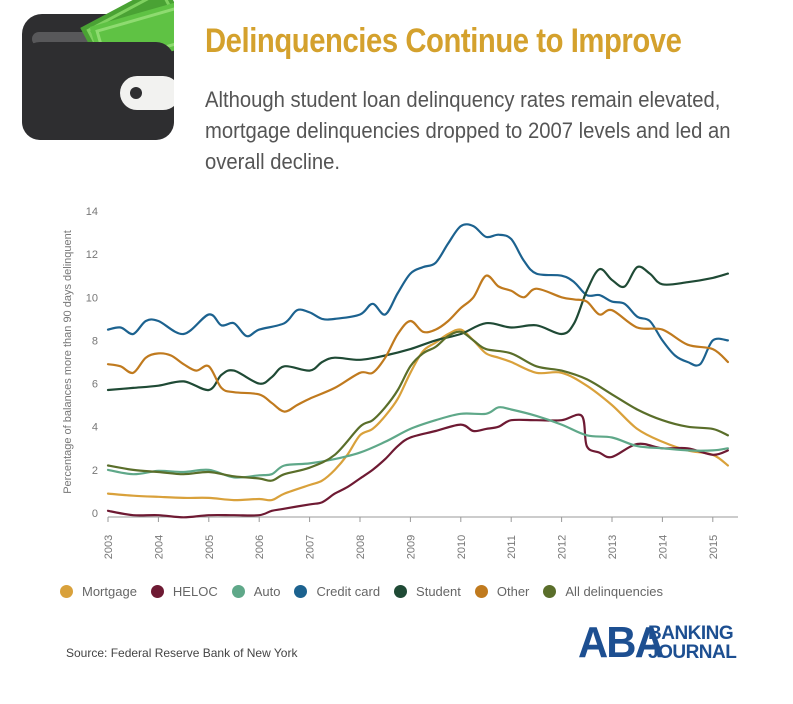 Image resolution: width=793 pixels, height=704 pixels. Describe the element at coordinates (563, 547) in the screenshot. I see `x-tick-label: 2012` at that location.